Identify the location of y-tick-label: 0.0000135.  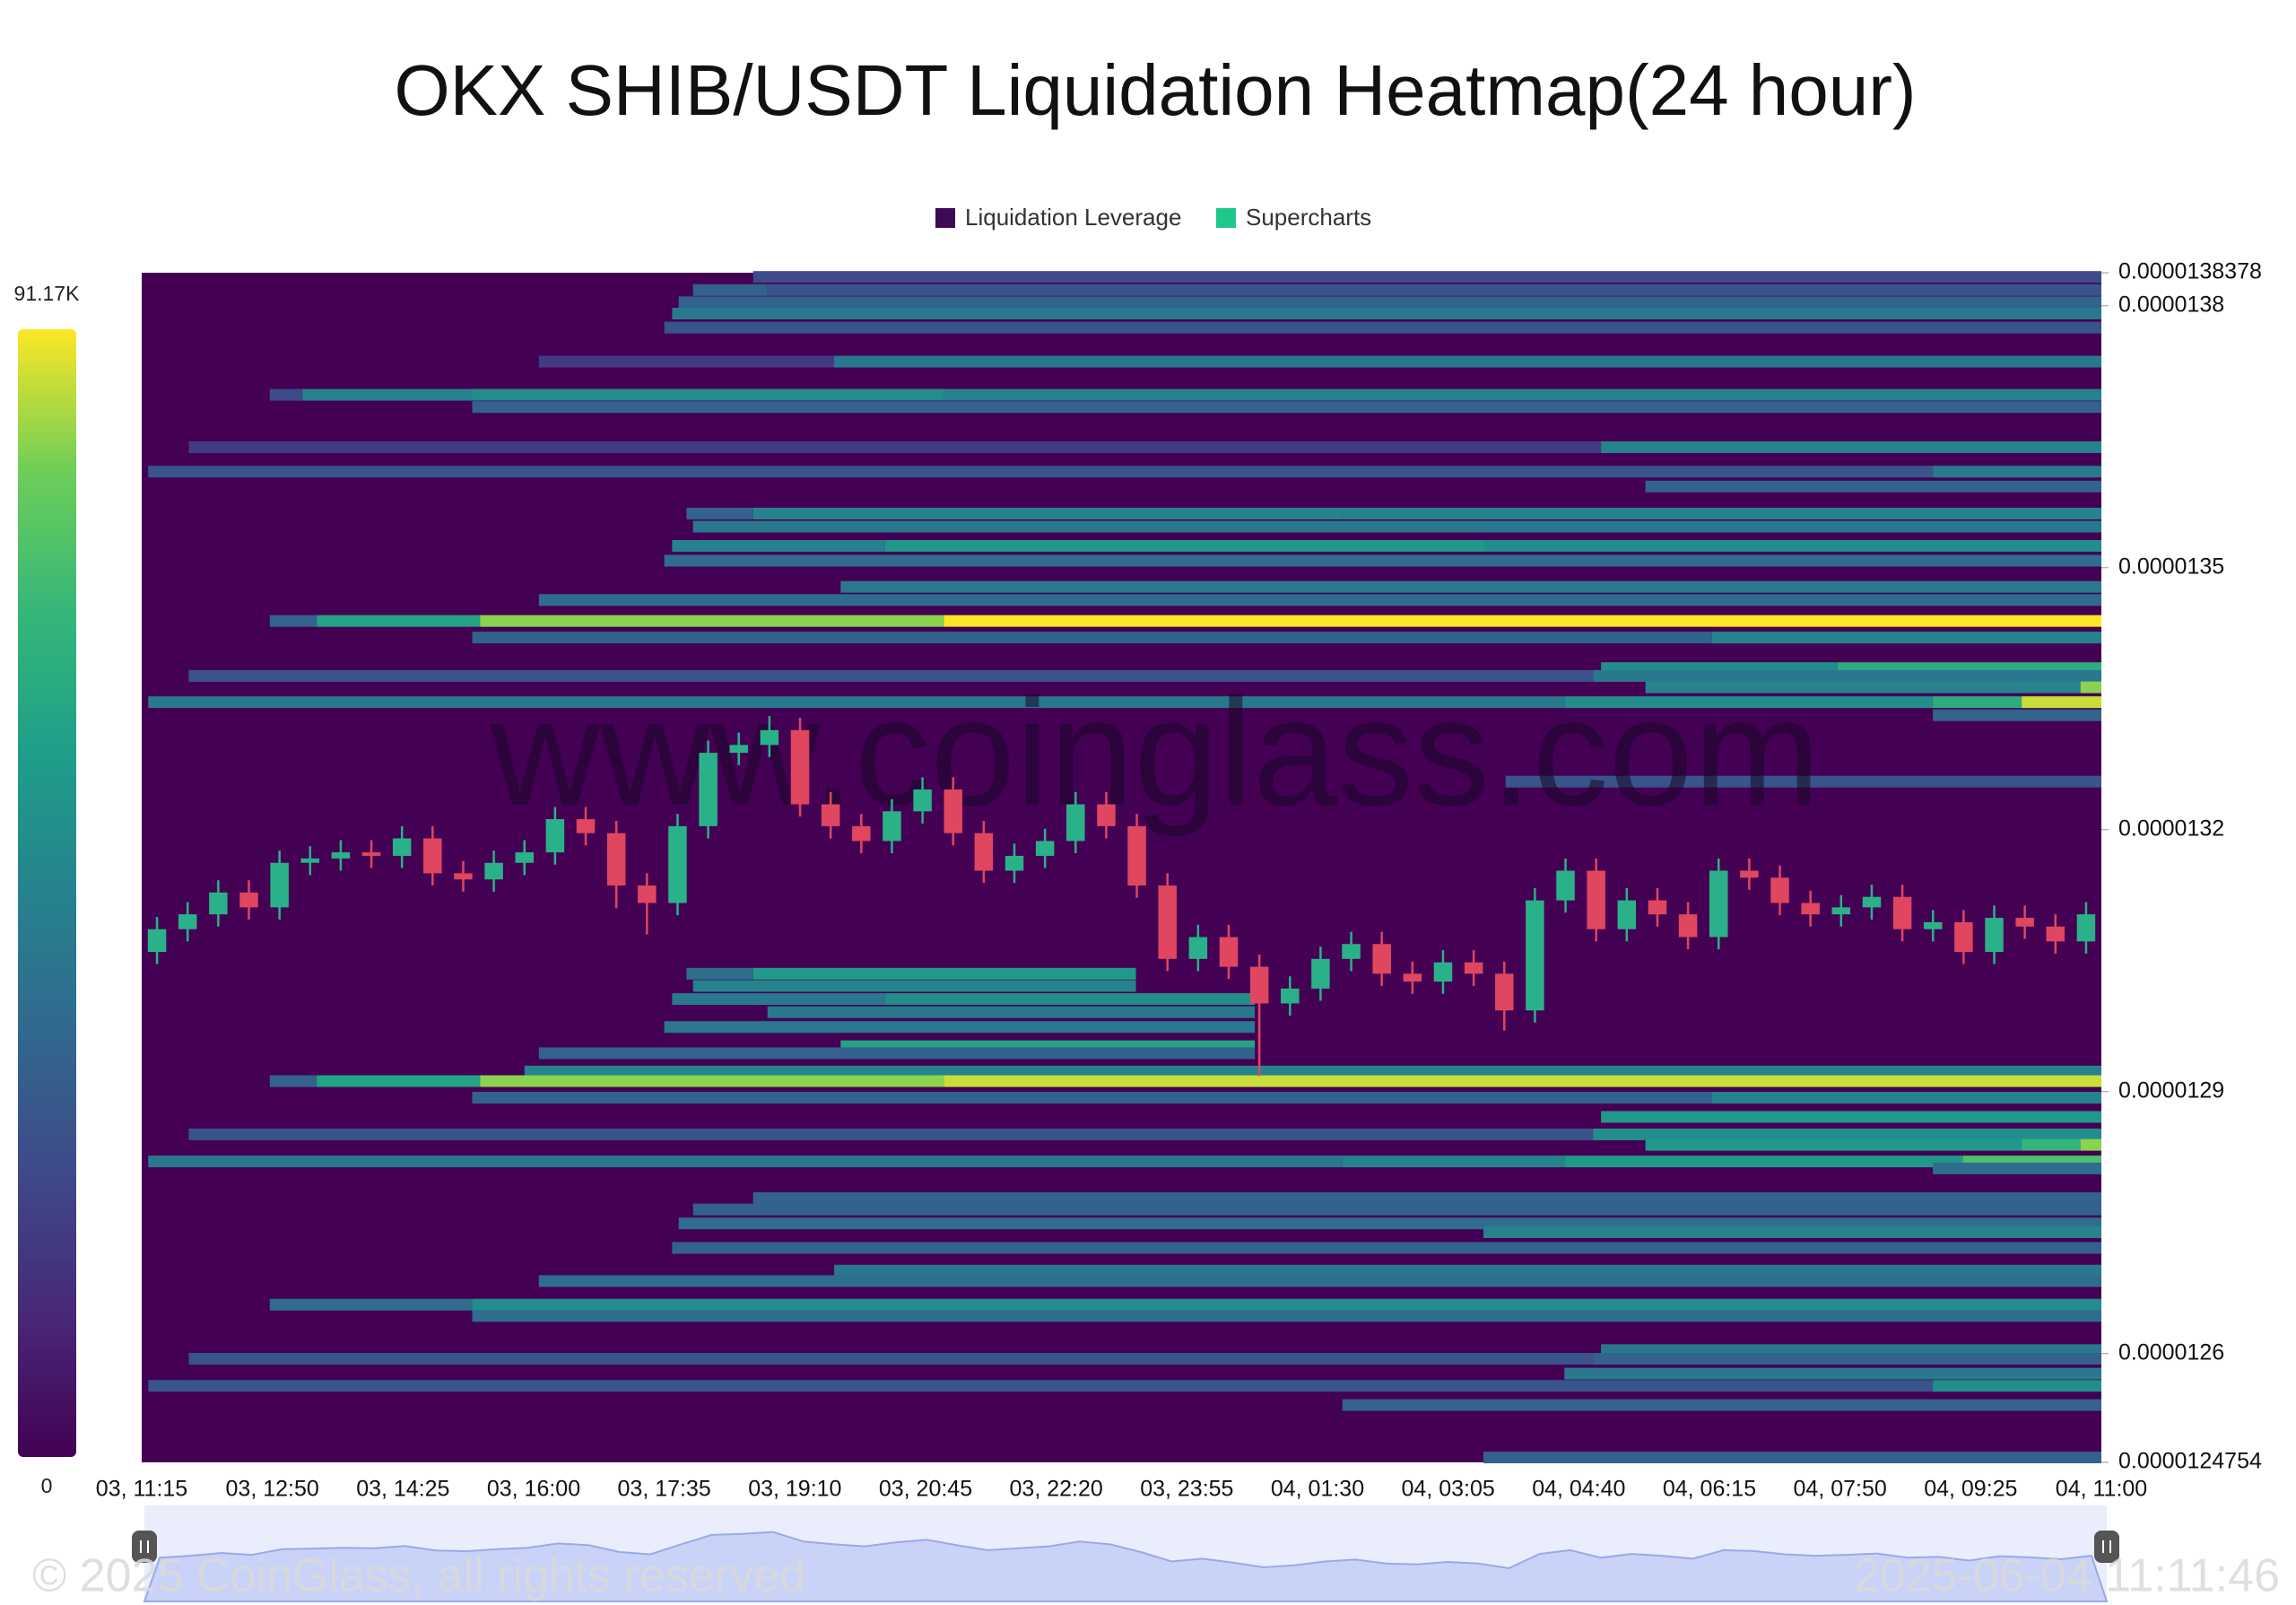
(2171, 566).